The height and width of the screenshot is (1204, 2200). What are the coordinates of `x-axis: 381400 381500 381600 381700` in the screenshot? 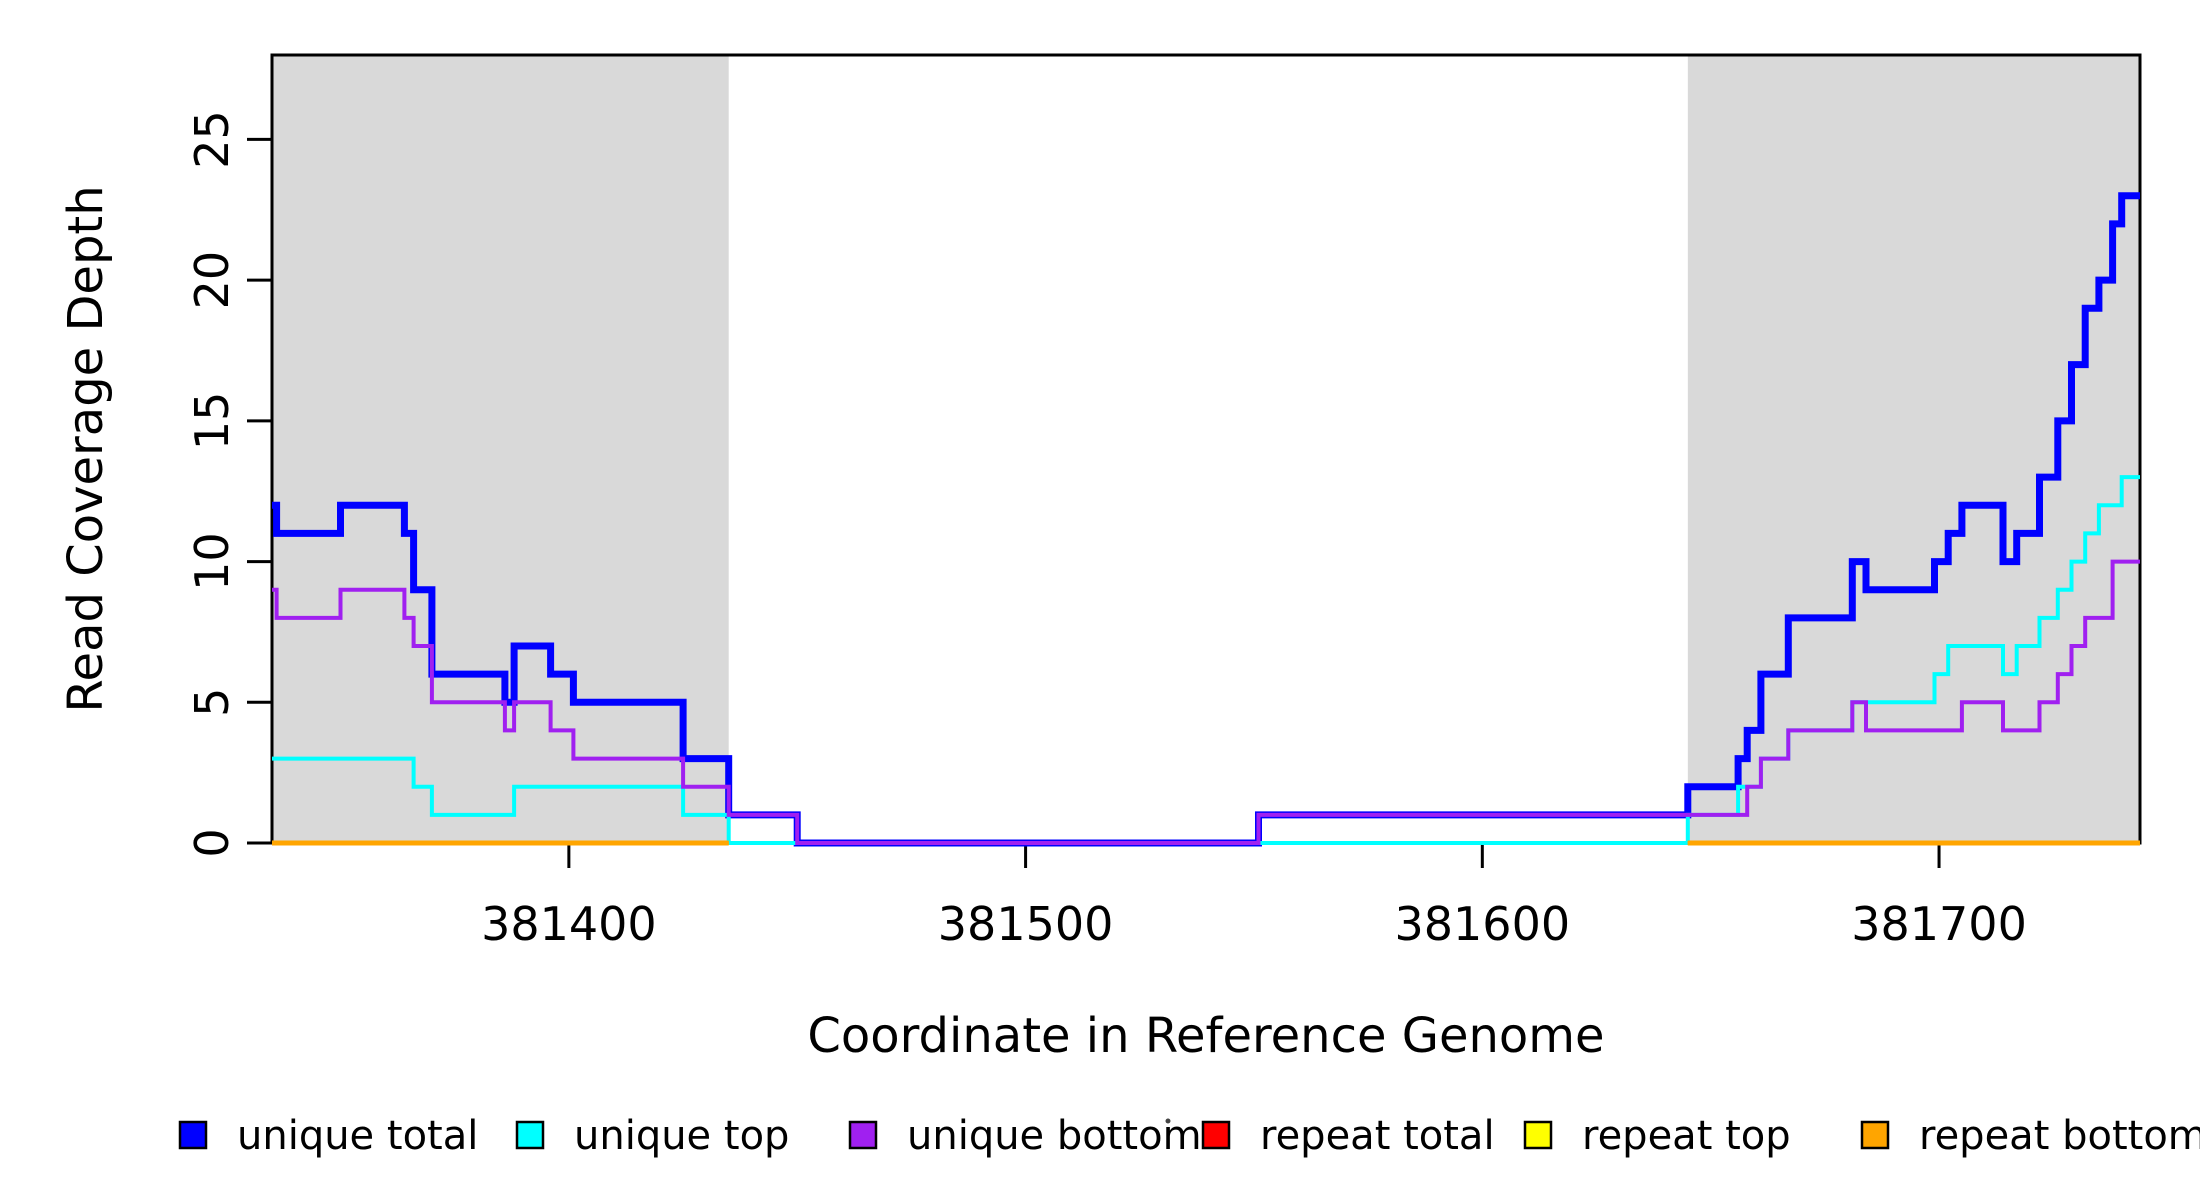 It's located at (1254, 897).